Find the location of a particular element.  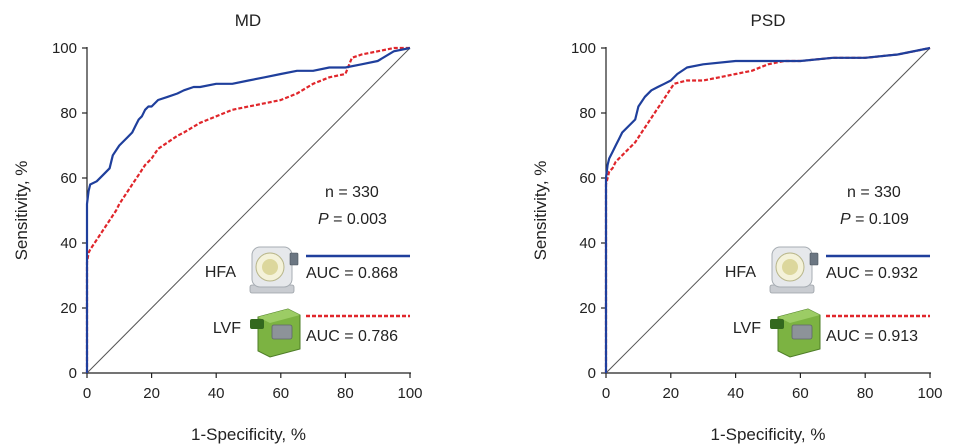

auc-label-hfa: AUC = 0.932 is located at coordinates (872, 273).